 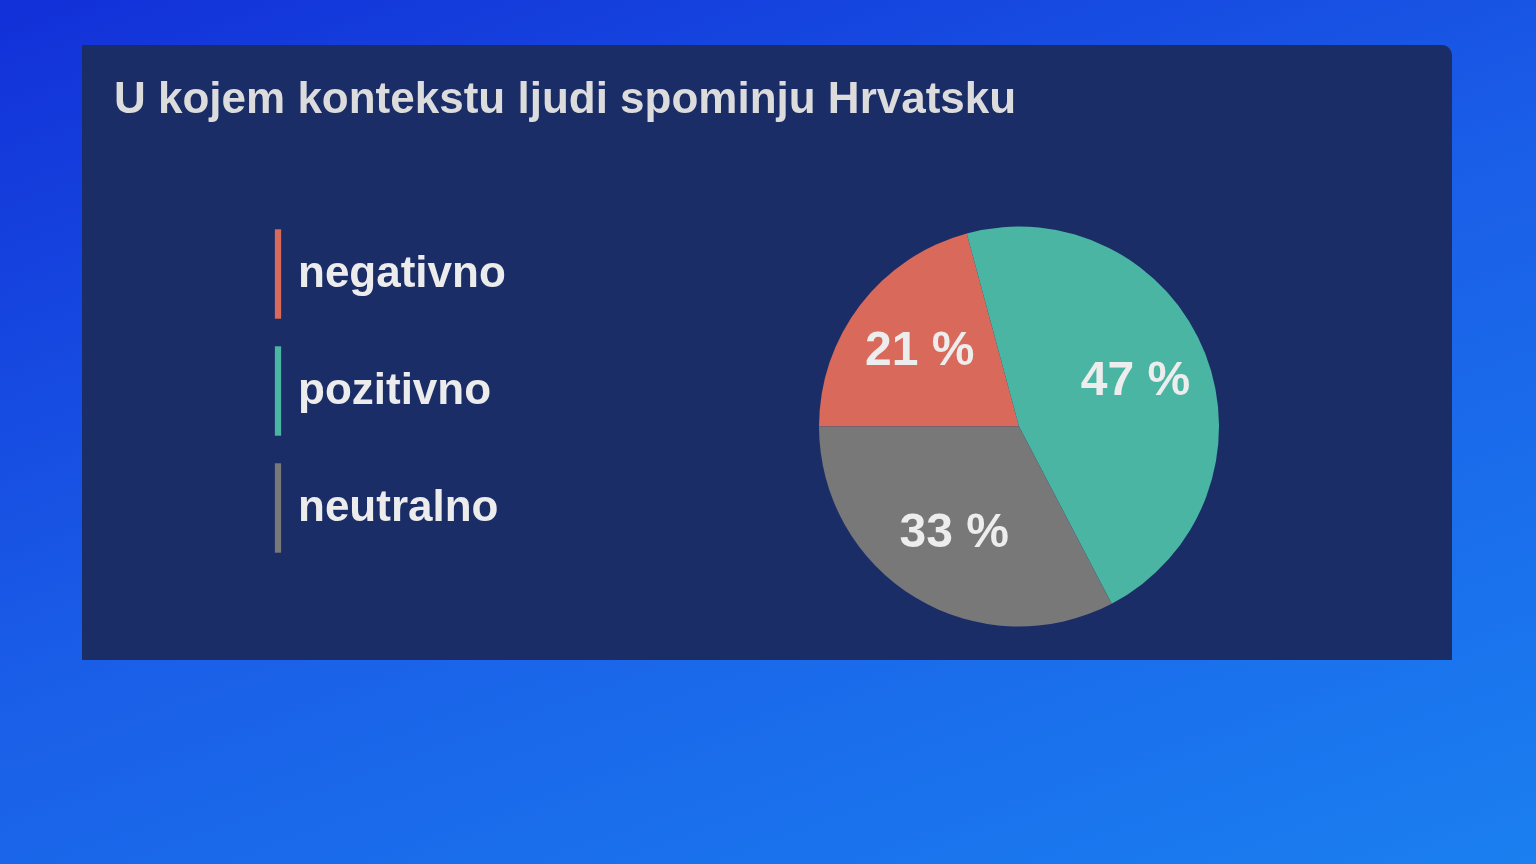 I want to click on data-label: 33 %, so click(x=954, y=531).